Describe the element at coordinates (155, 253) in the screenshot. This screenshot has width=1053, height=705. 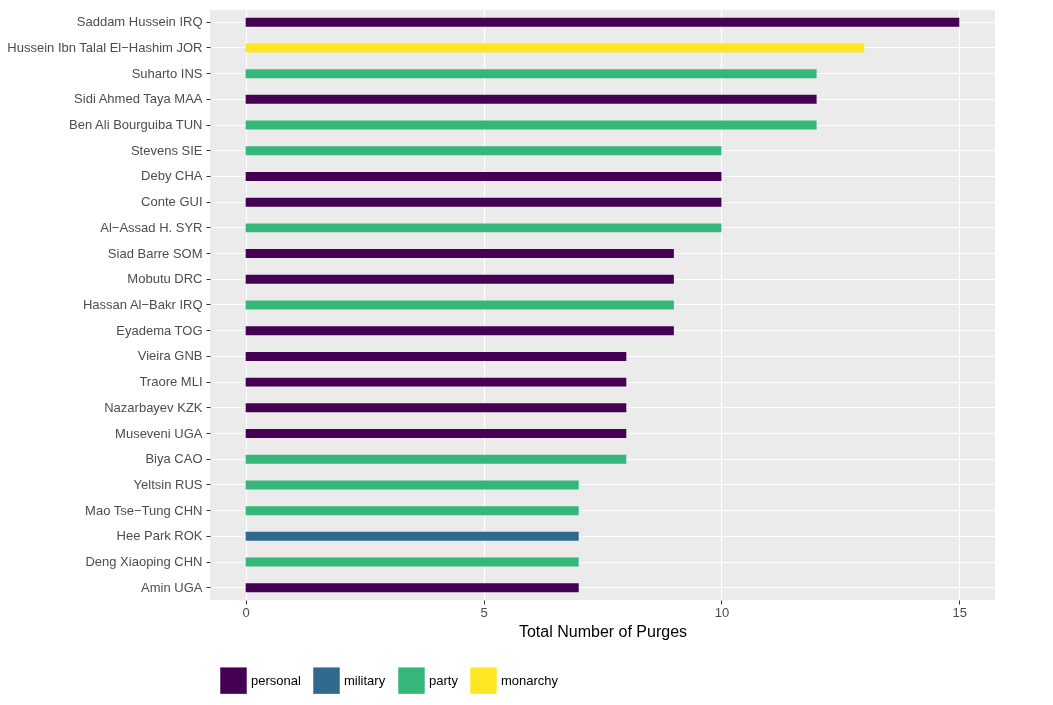
I see `y-tick-label: Siad Barre SOM` at that location.